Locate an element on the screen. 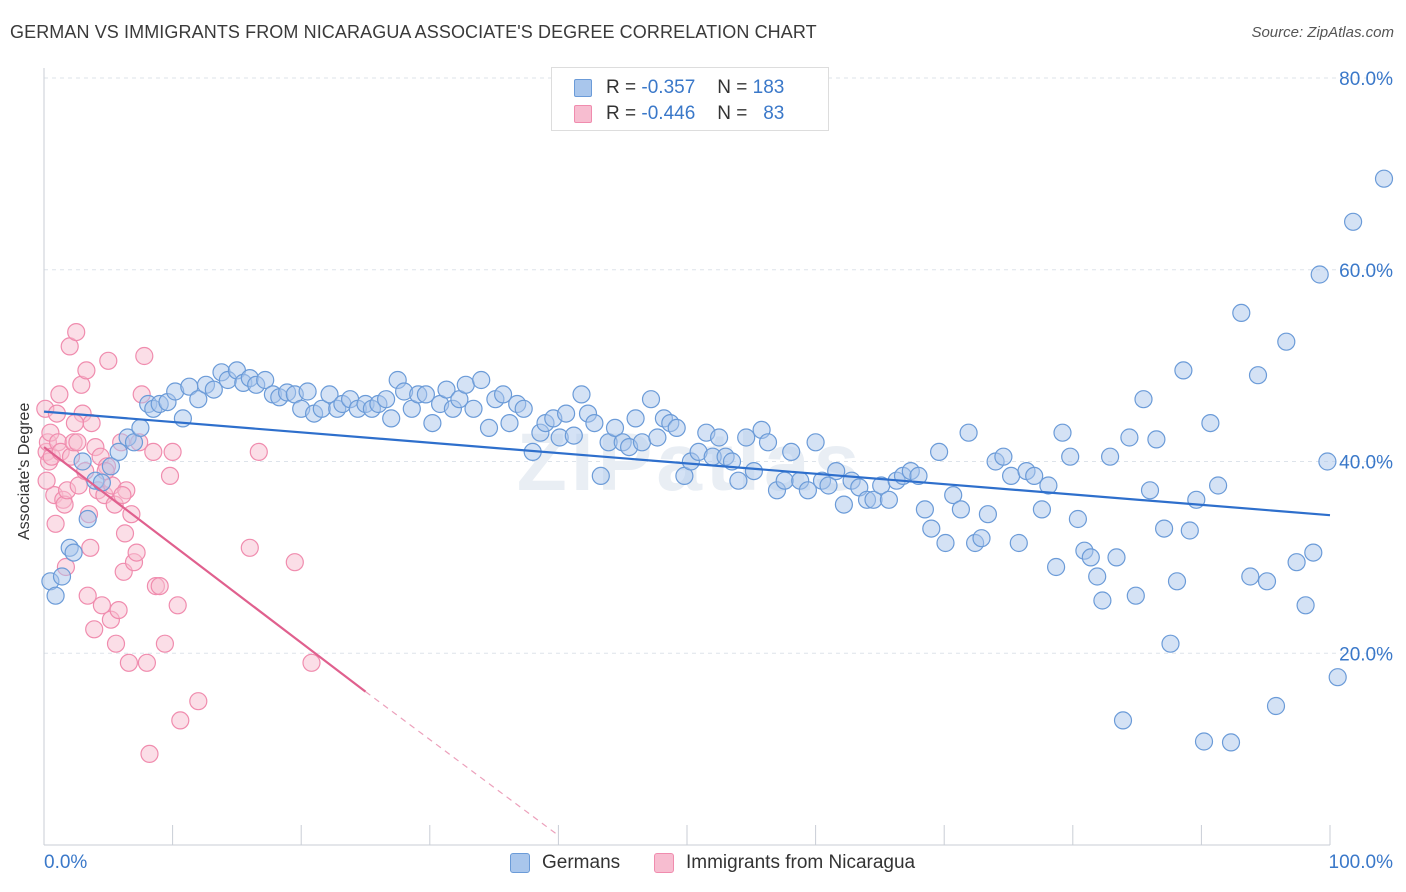 The image size is (1406, 892). legend-swatch-germans is located at coordinates (520, 863).